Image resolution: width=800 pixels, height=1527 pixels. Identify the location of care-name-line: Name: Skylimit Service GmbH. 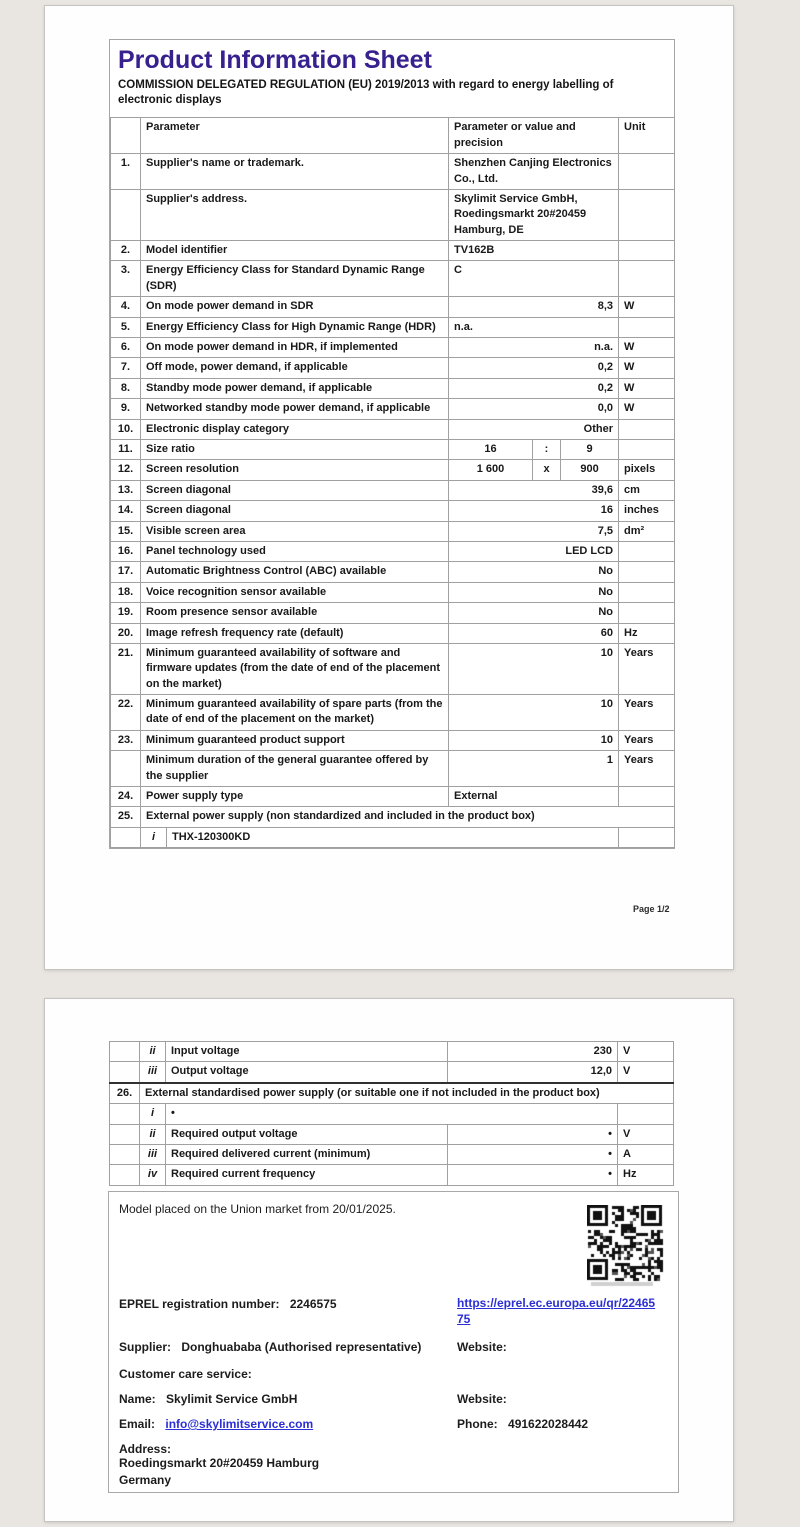
(208, 1399).